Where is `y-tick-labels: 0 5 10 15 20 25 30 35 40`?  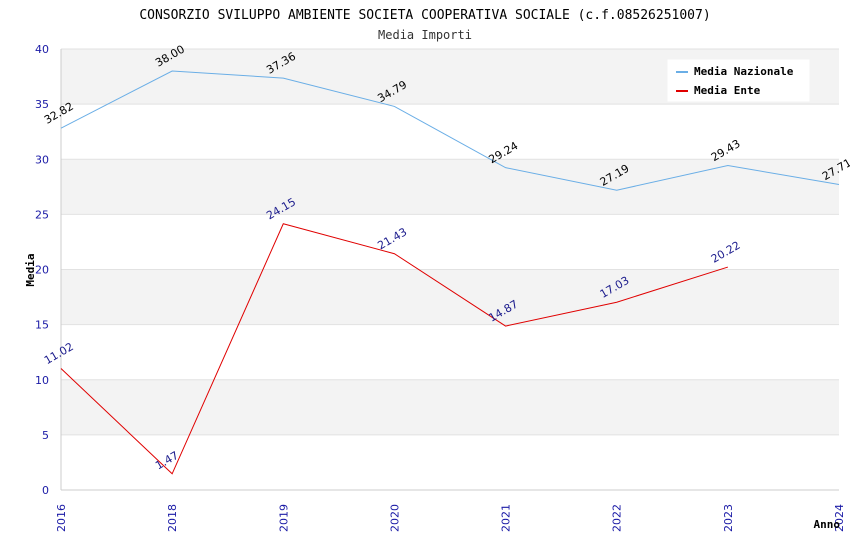
y-tick-labels: 0 5 10 15 20 25 30 35 40 is located at coordinates (42, 270).